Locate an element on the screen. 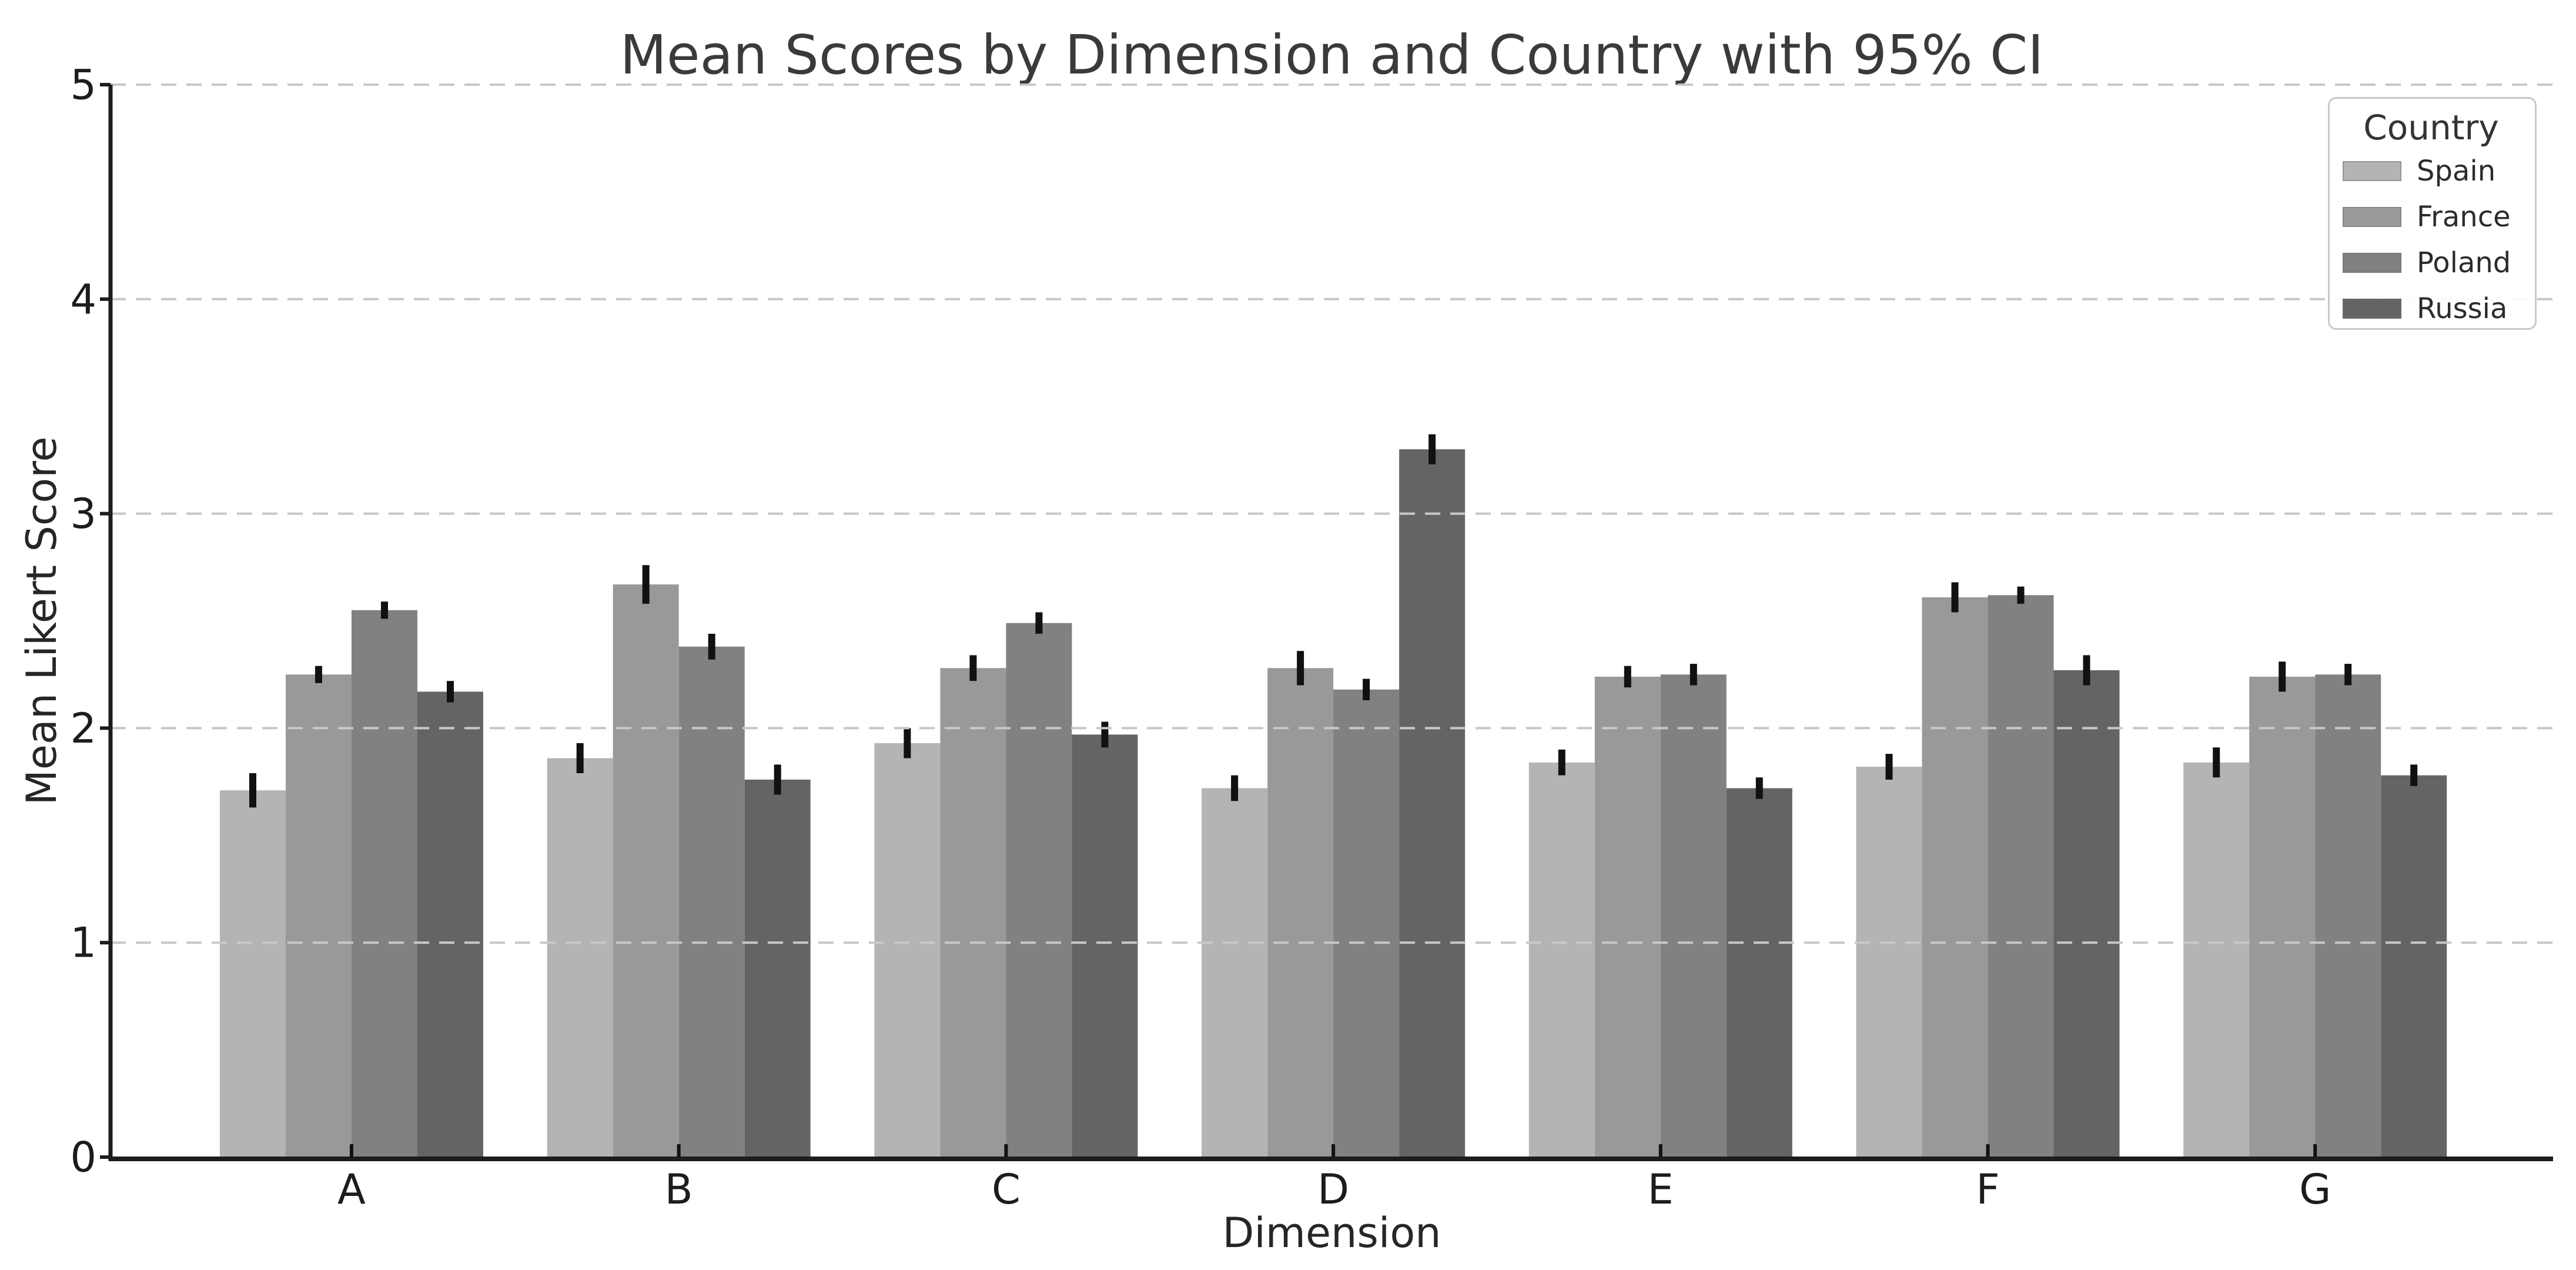  x-tick-label-B: B is located at coordinates (679, 1189).